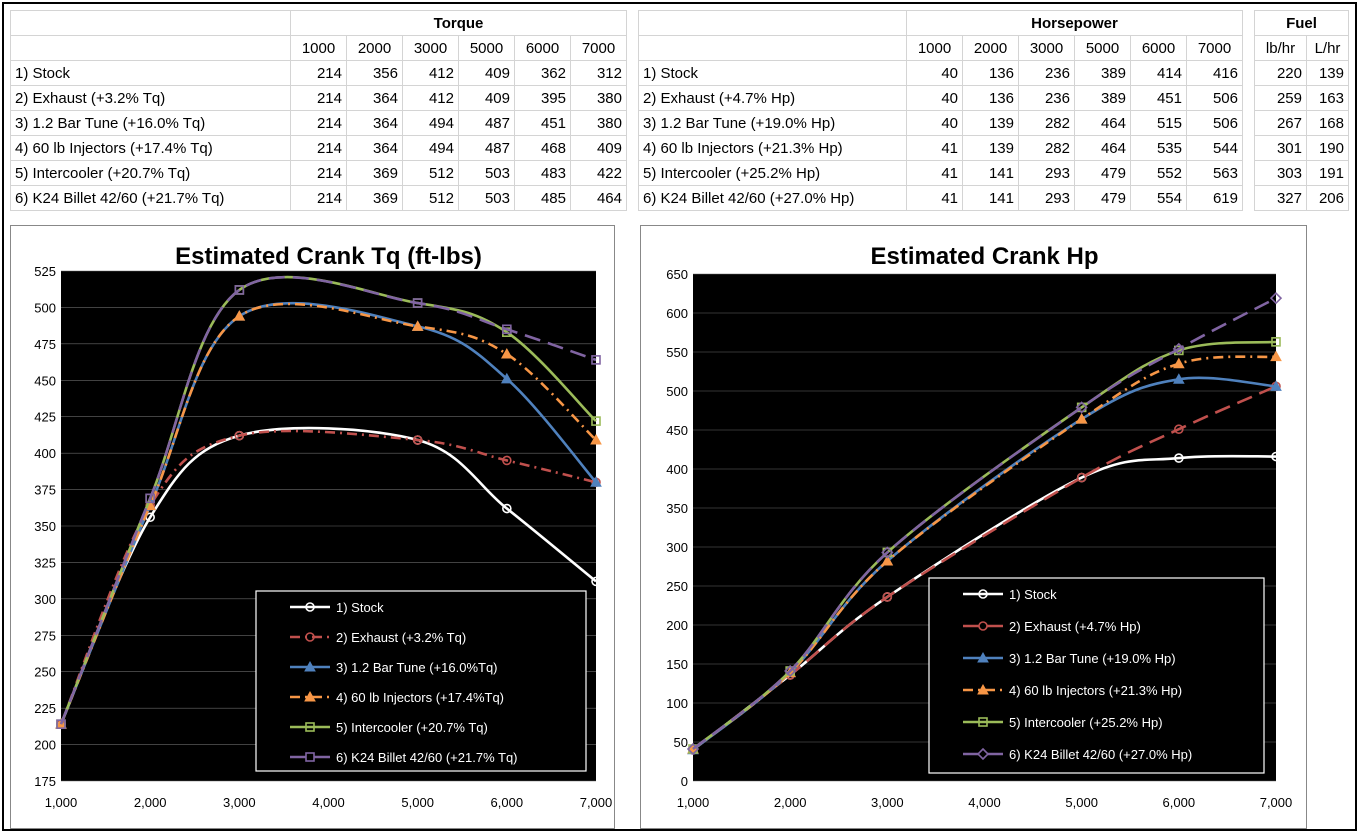 The image size is (1361, 835). Describe the element at coordinates (1046, 73) in the screenshot. I see `table-cell: 236` at that location.